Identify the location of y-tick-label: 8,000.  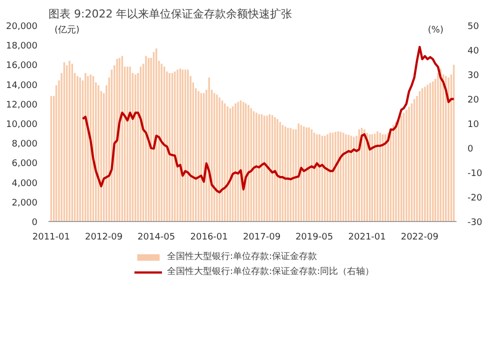
(25, 145).